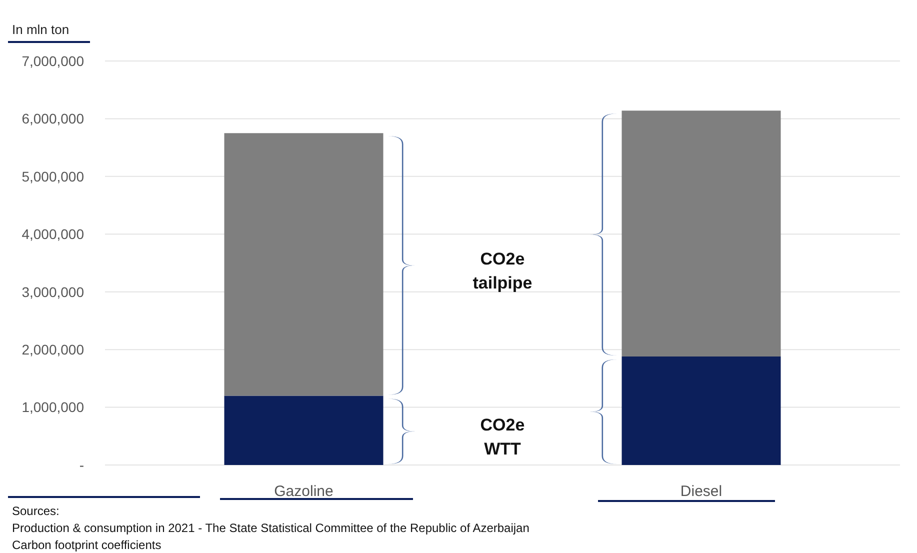 This screenshot has width=917, height=553. Describe the element at coordinates (502, 436) in the screenshot. I see `annotation: CO2e WTT` at that location.